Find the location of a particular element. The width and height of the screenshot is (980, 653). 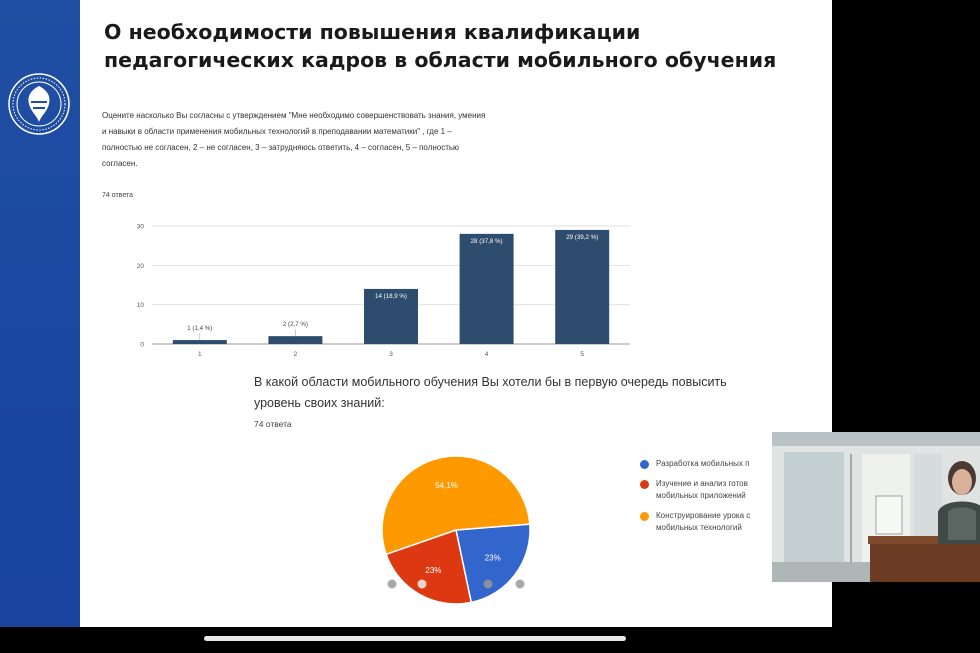

presenter-video-icon is located at coordinates (876, 507).